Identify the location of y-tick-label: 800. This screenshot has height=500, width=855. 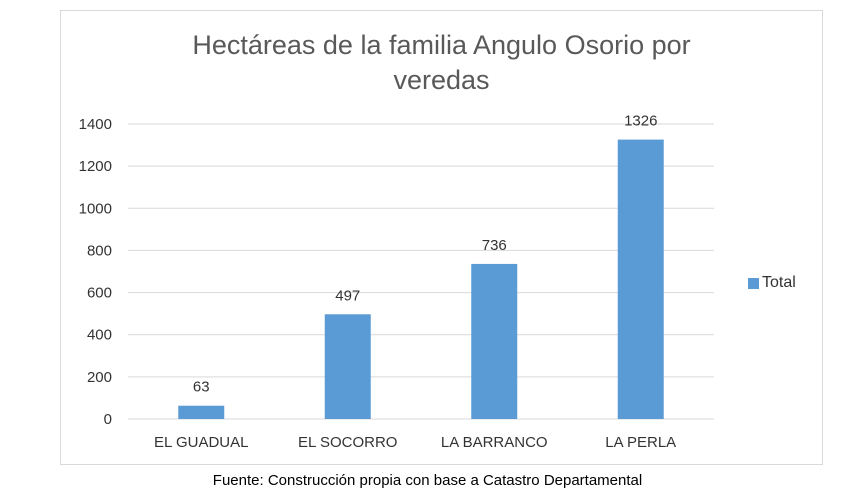
(99, 250).